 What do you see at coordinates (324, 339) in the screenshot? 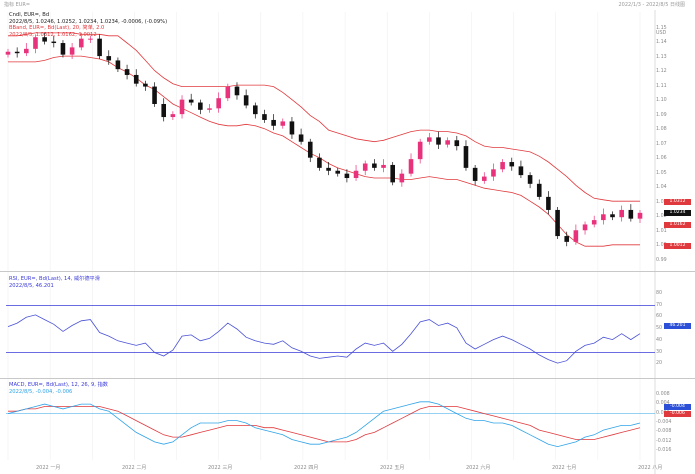
I see `rsi-line` at bounding box center [324, 339].